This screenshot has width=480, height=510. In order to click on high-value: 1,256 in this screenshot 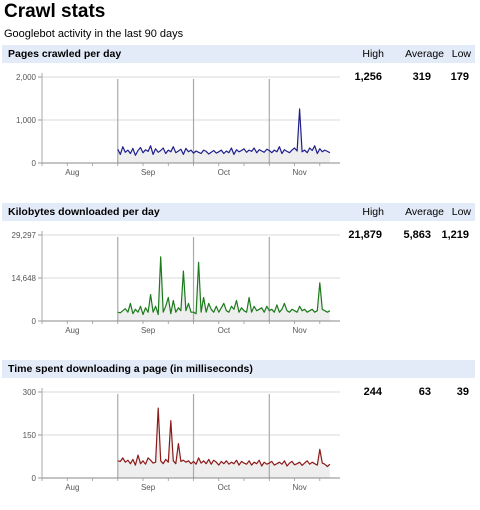, I will do `click(368, 77)`.